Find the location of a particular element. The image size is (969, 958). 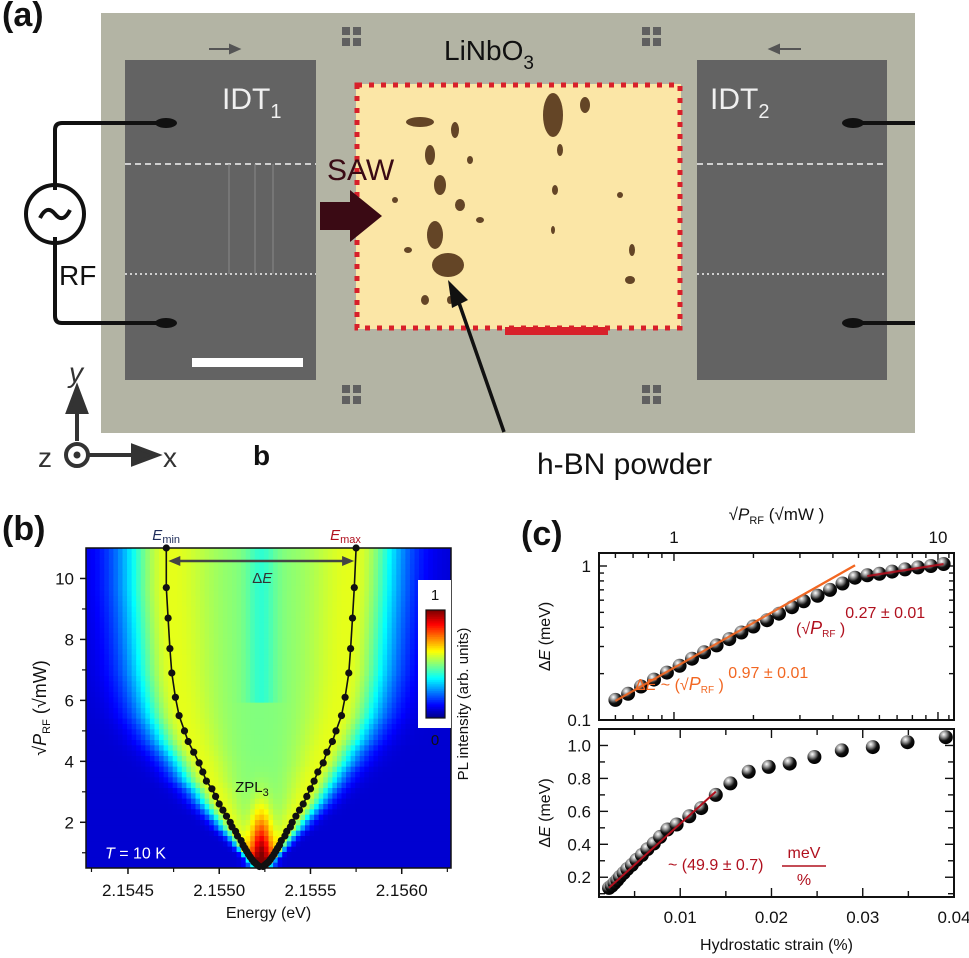

bottom-y-tick-label: 0.2 is located at coordinates (579, 877).